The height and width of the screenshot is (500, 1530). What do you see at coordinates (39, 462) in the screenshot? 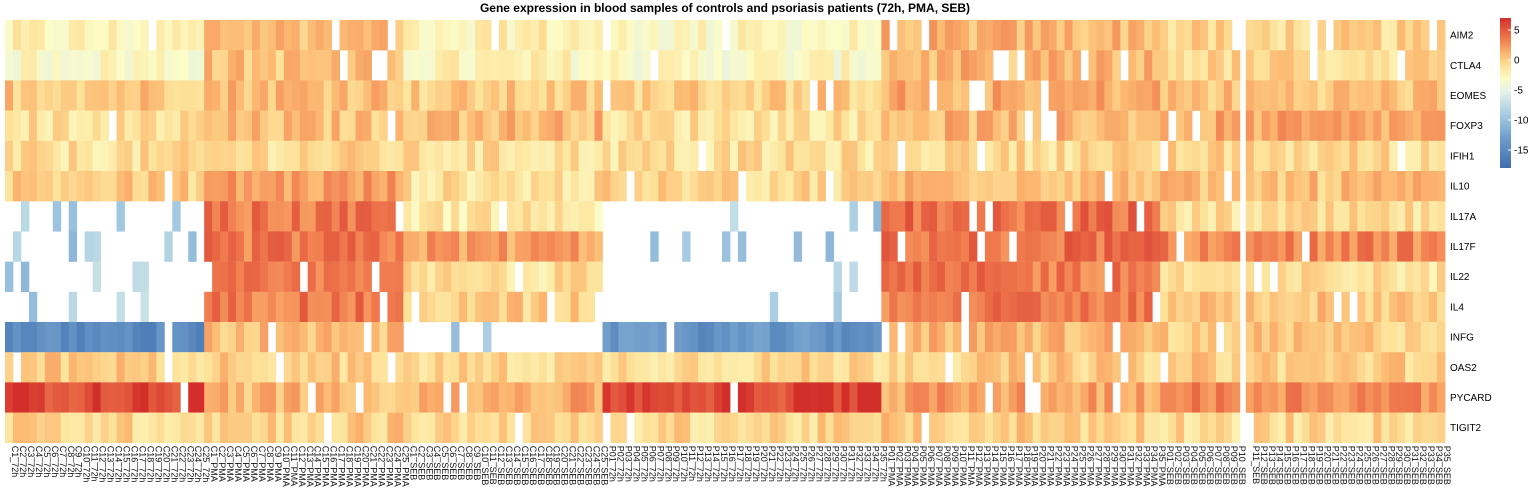
I see `column-label: C4_72h` at bounding box center [39, 462].